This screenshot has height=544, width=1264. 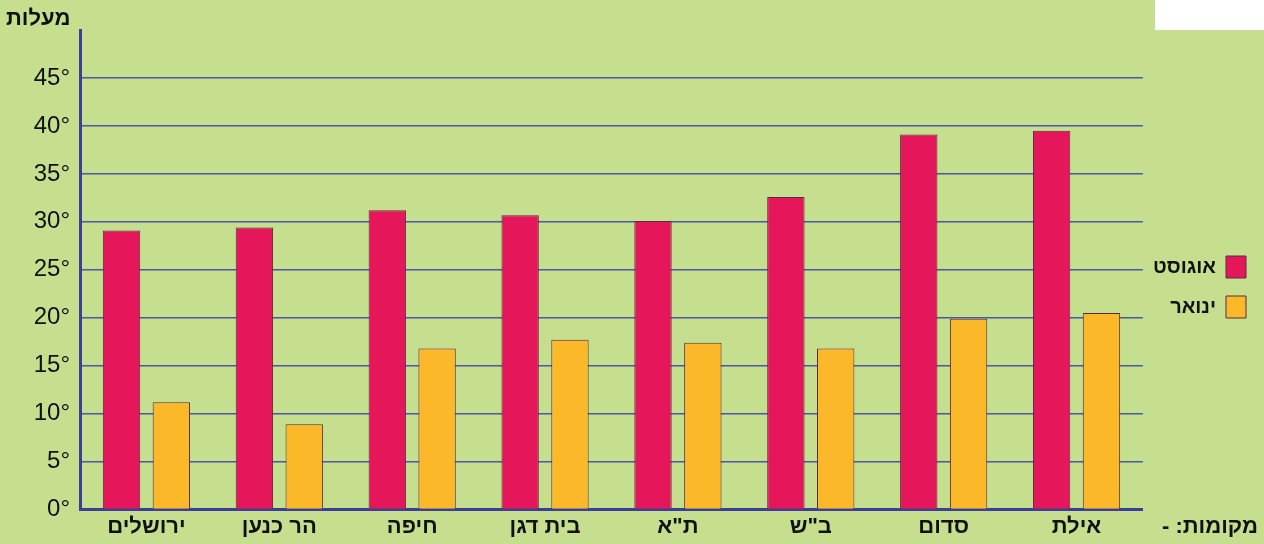 What do you see at coordinates (51, 268) in the screenshot?
I see `y-tick-label: 25°` at bounding box center [51, 268].